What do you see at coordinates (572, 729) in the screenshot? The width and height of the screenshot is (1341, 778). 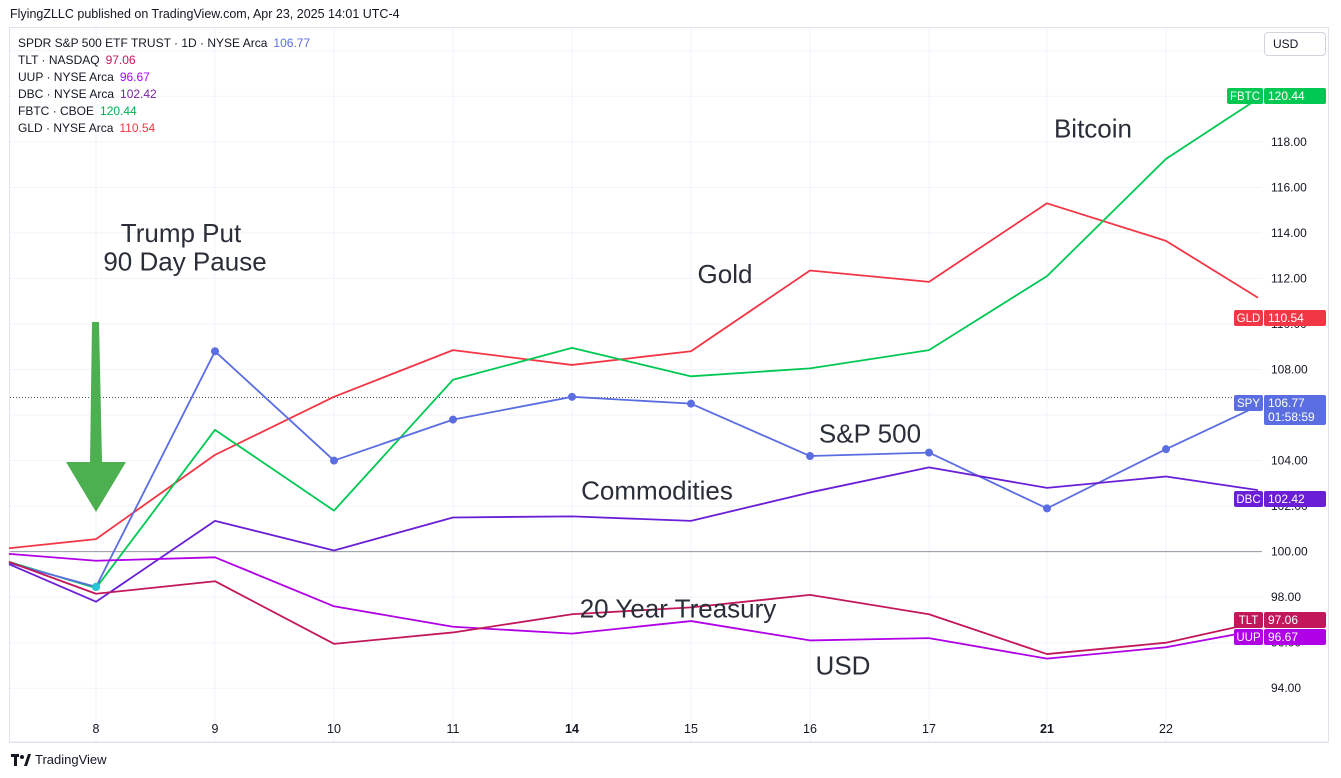 I see `x-tick-label: 14` at bounding box center [572, 729].